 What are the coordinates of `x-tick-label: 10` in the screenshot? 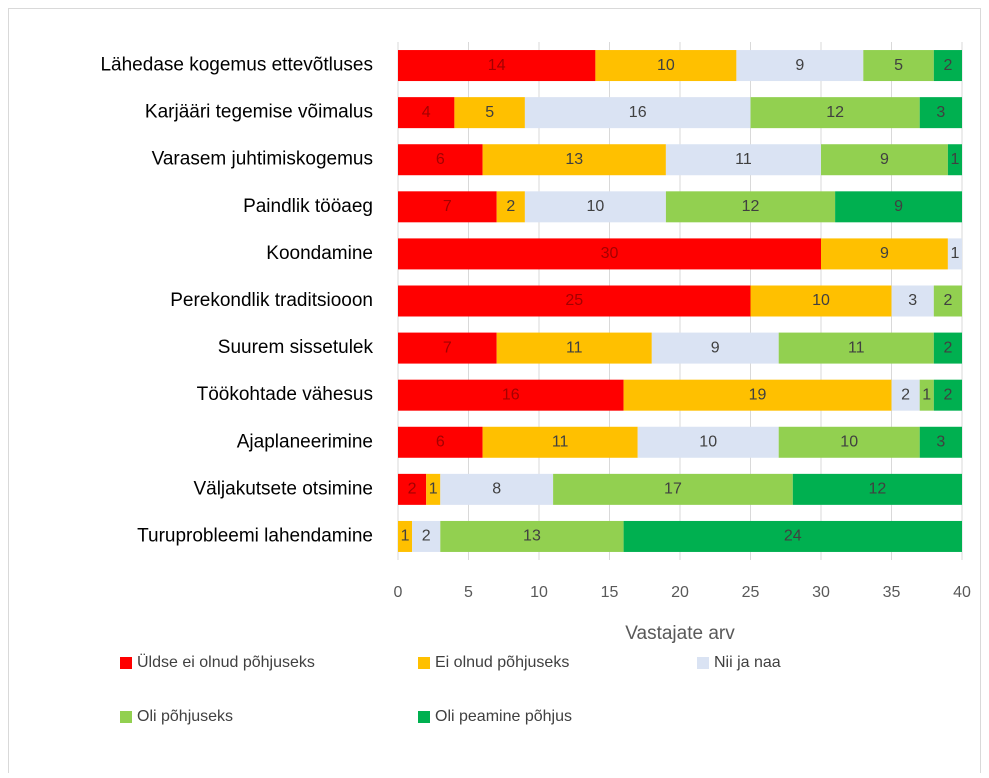 It's located at (539, 592).